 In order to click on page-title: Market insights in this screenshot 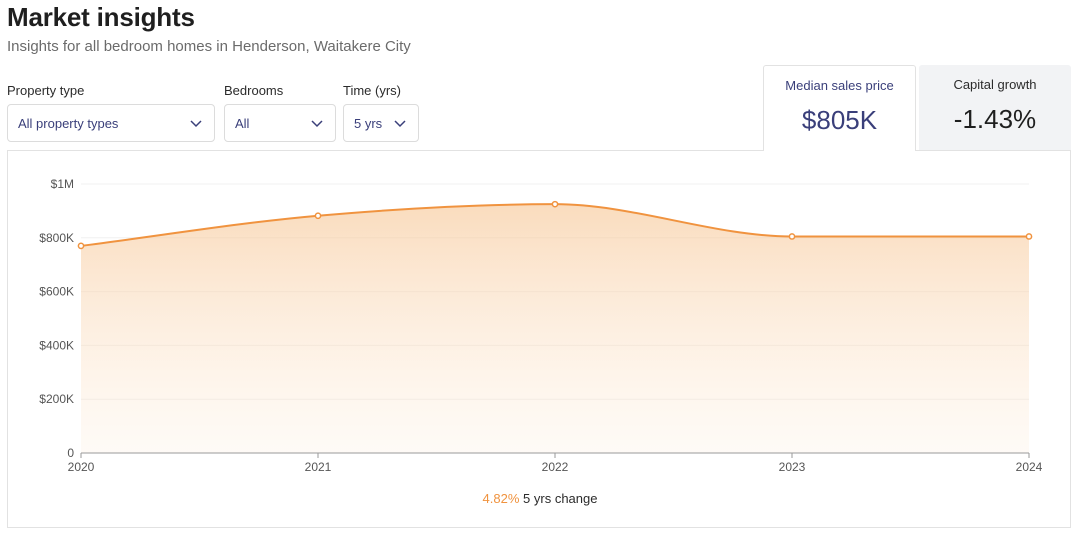, I will do `click(101, 17)`.